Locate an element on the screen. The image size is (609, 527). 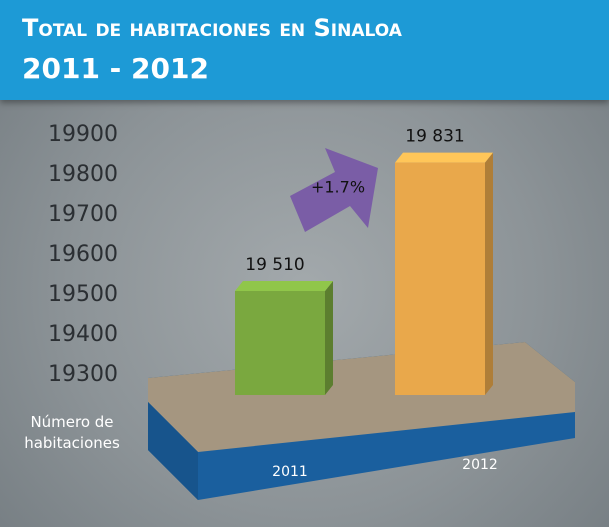
x-tick-label: 2012 is located at coordinates (480, 465).